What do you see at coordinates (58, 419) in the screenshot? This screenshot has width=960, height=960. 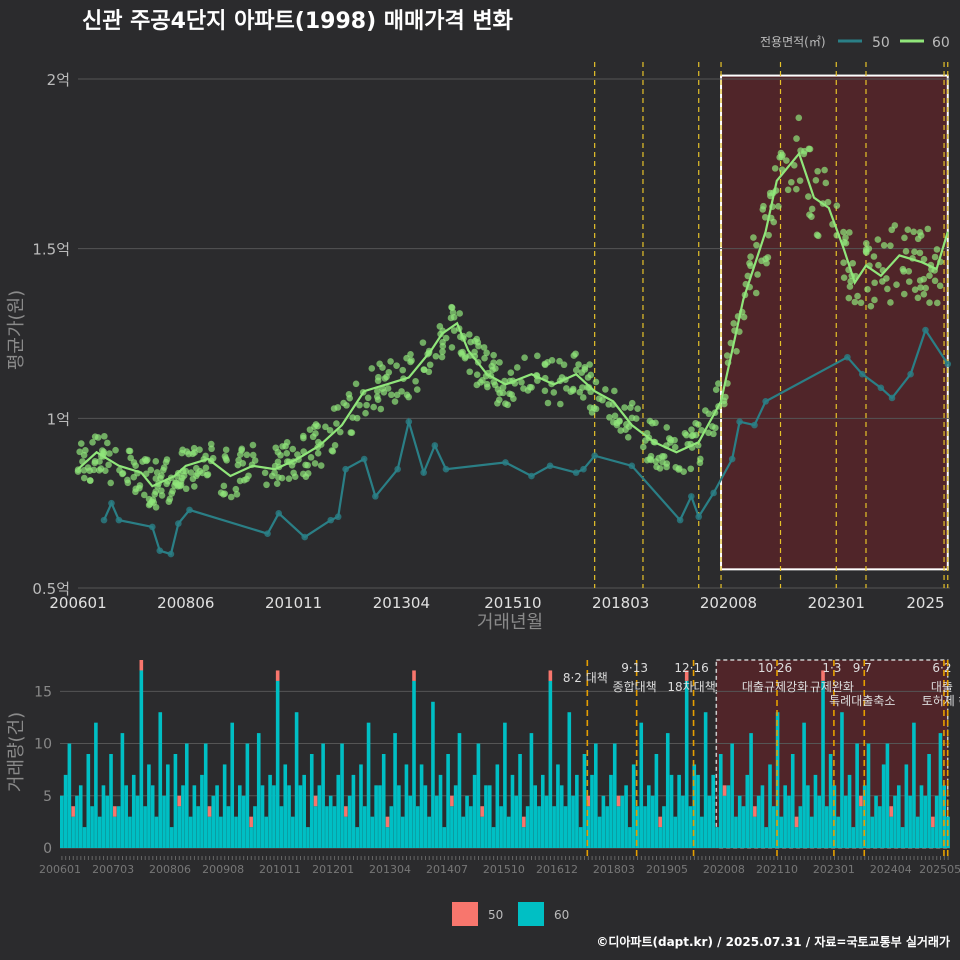 I see `y-tick-label: 1억` at bounding box center [58, 419].